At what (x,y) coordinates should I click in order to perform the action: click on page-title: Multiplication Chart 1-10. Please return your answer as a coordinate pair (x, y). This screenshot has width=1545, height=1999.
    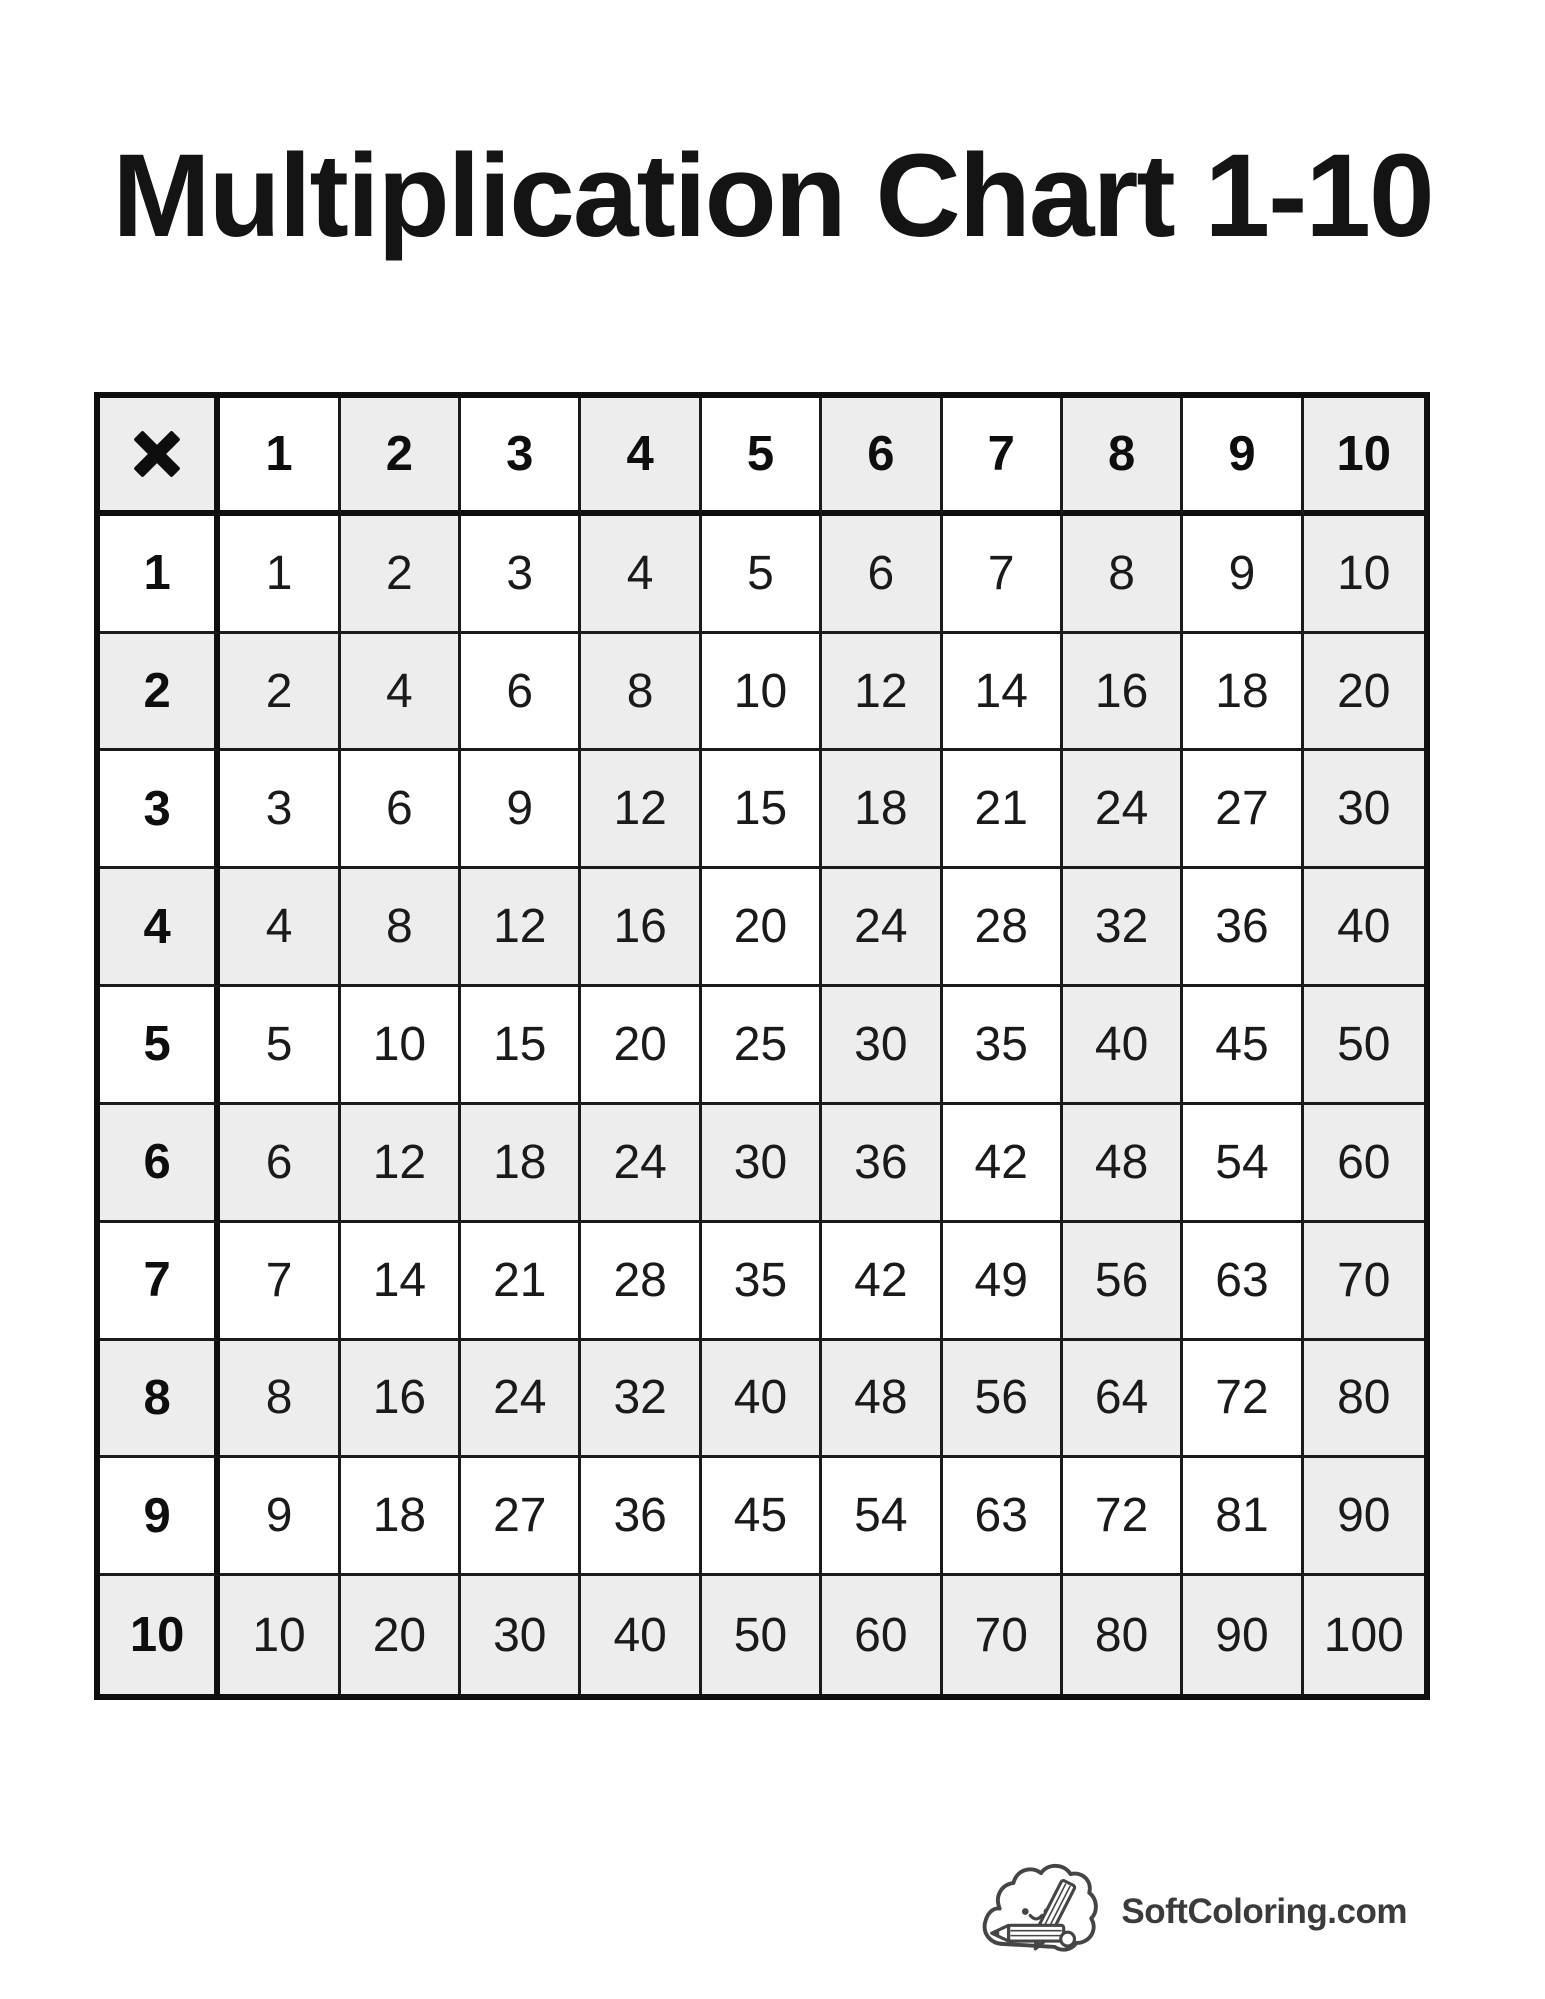
    Looking at the image, I should click on (773, 196).